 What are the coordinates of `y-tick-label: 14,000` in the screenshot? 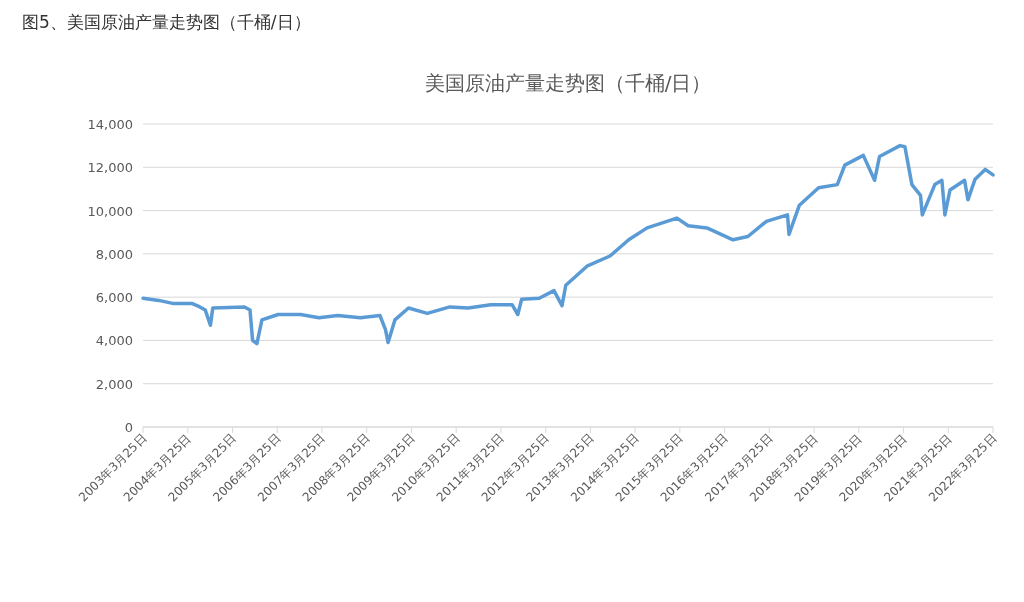 It's located at (110, 124).